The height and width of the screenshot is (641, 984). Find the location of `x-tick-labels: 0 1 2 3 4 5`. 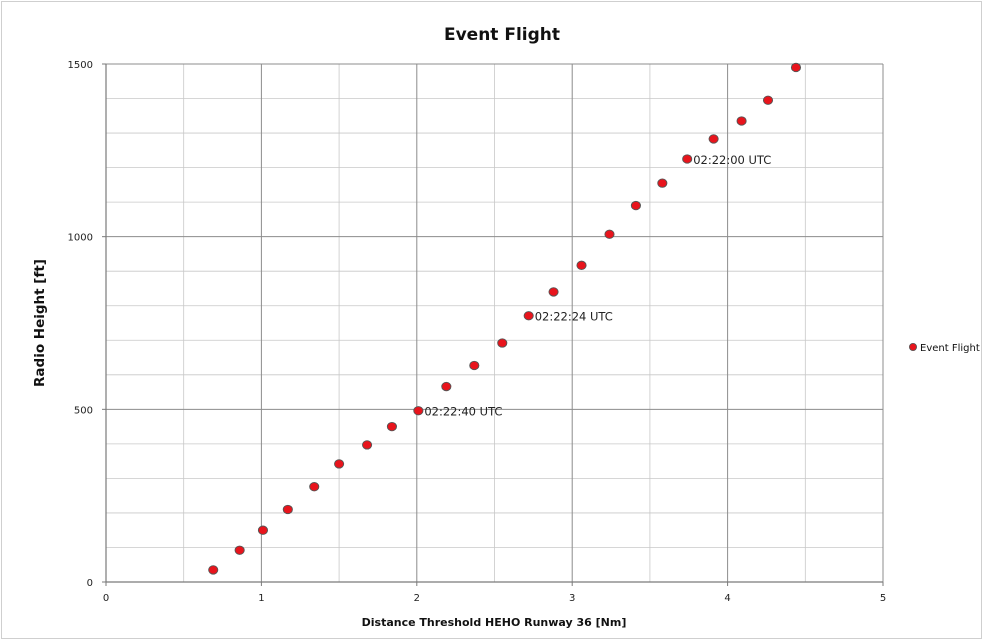

x-tick-labels: 0 1 2 3 4 5 is located at coordinates (494, 598).